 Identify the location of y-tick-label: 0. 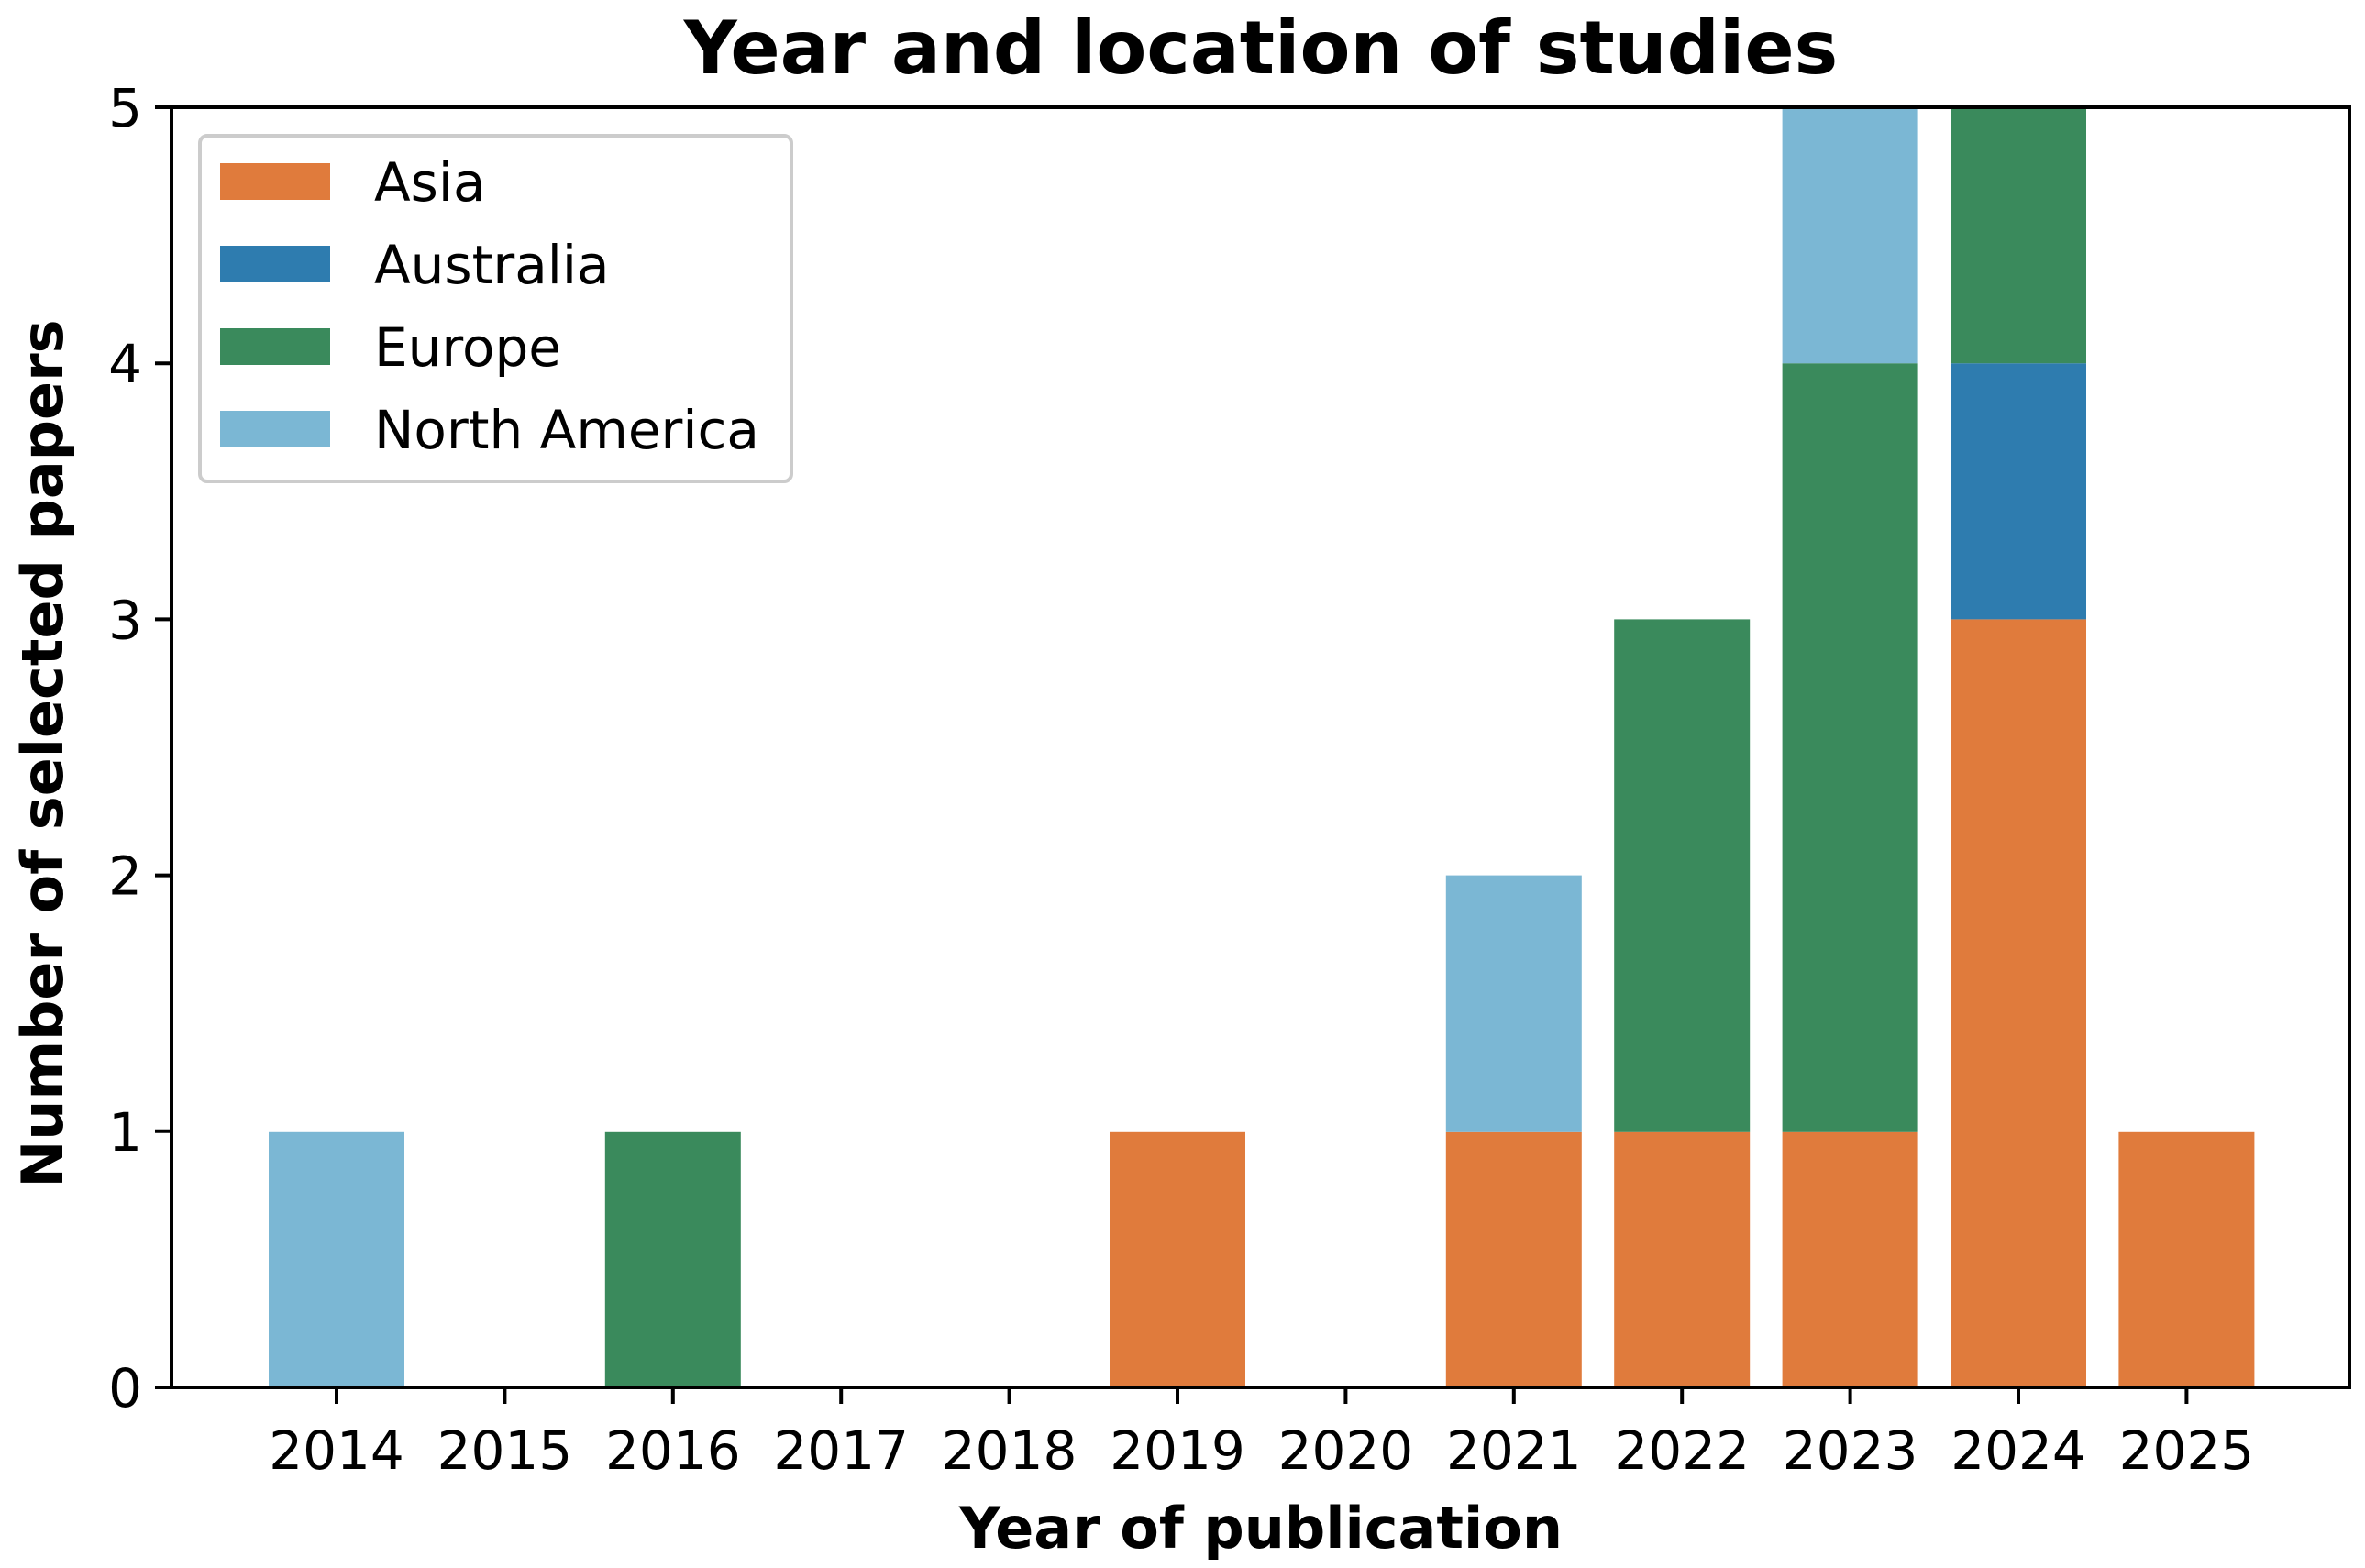
(125, 1388).